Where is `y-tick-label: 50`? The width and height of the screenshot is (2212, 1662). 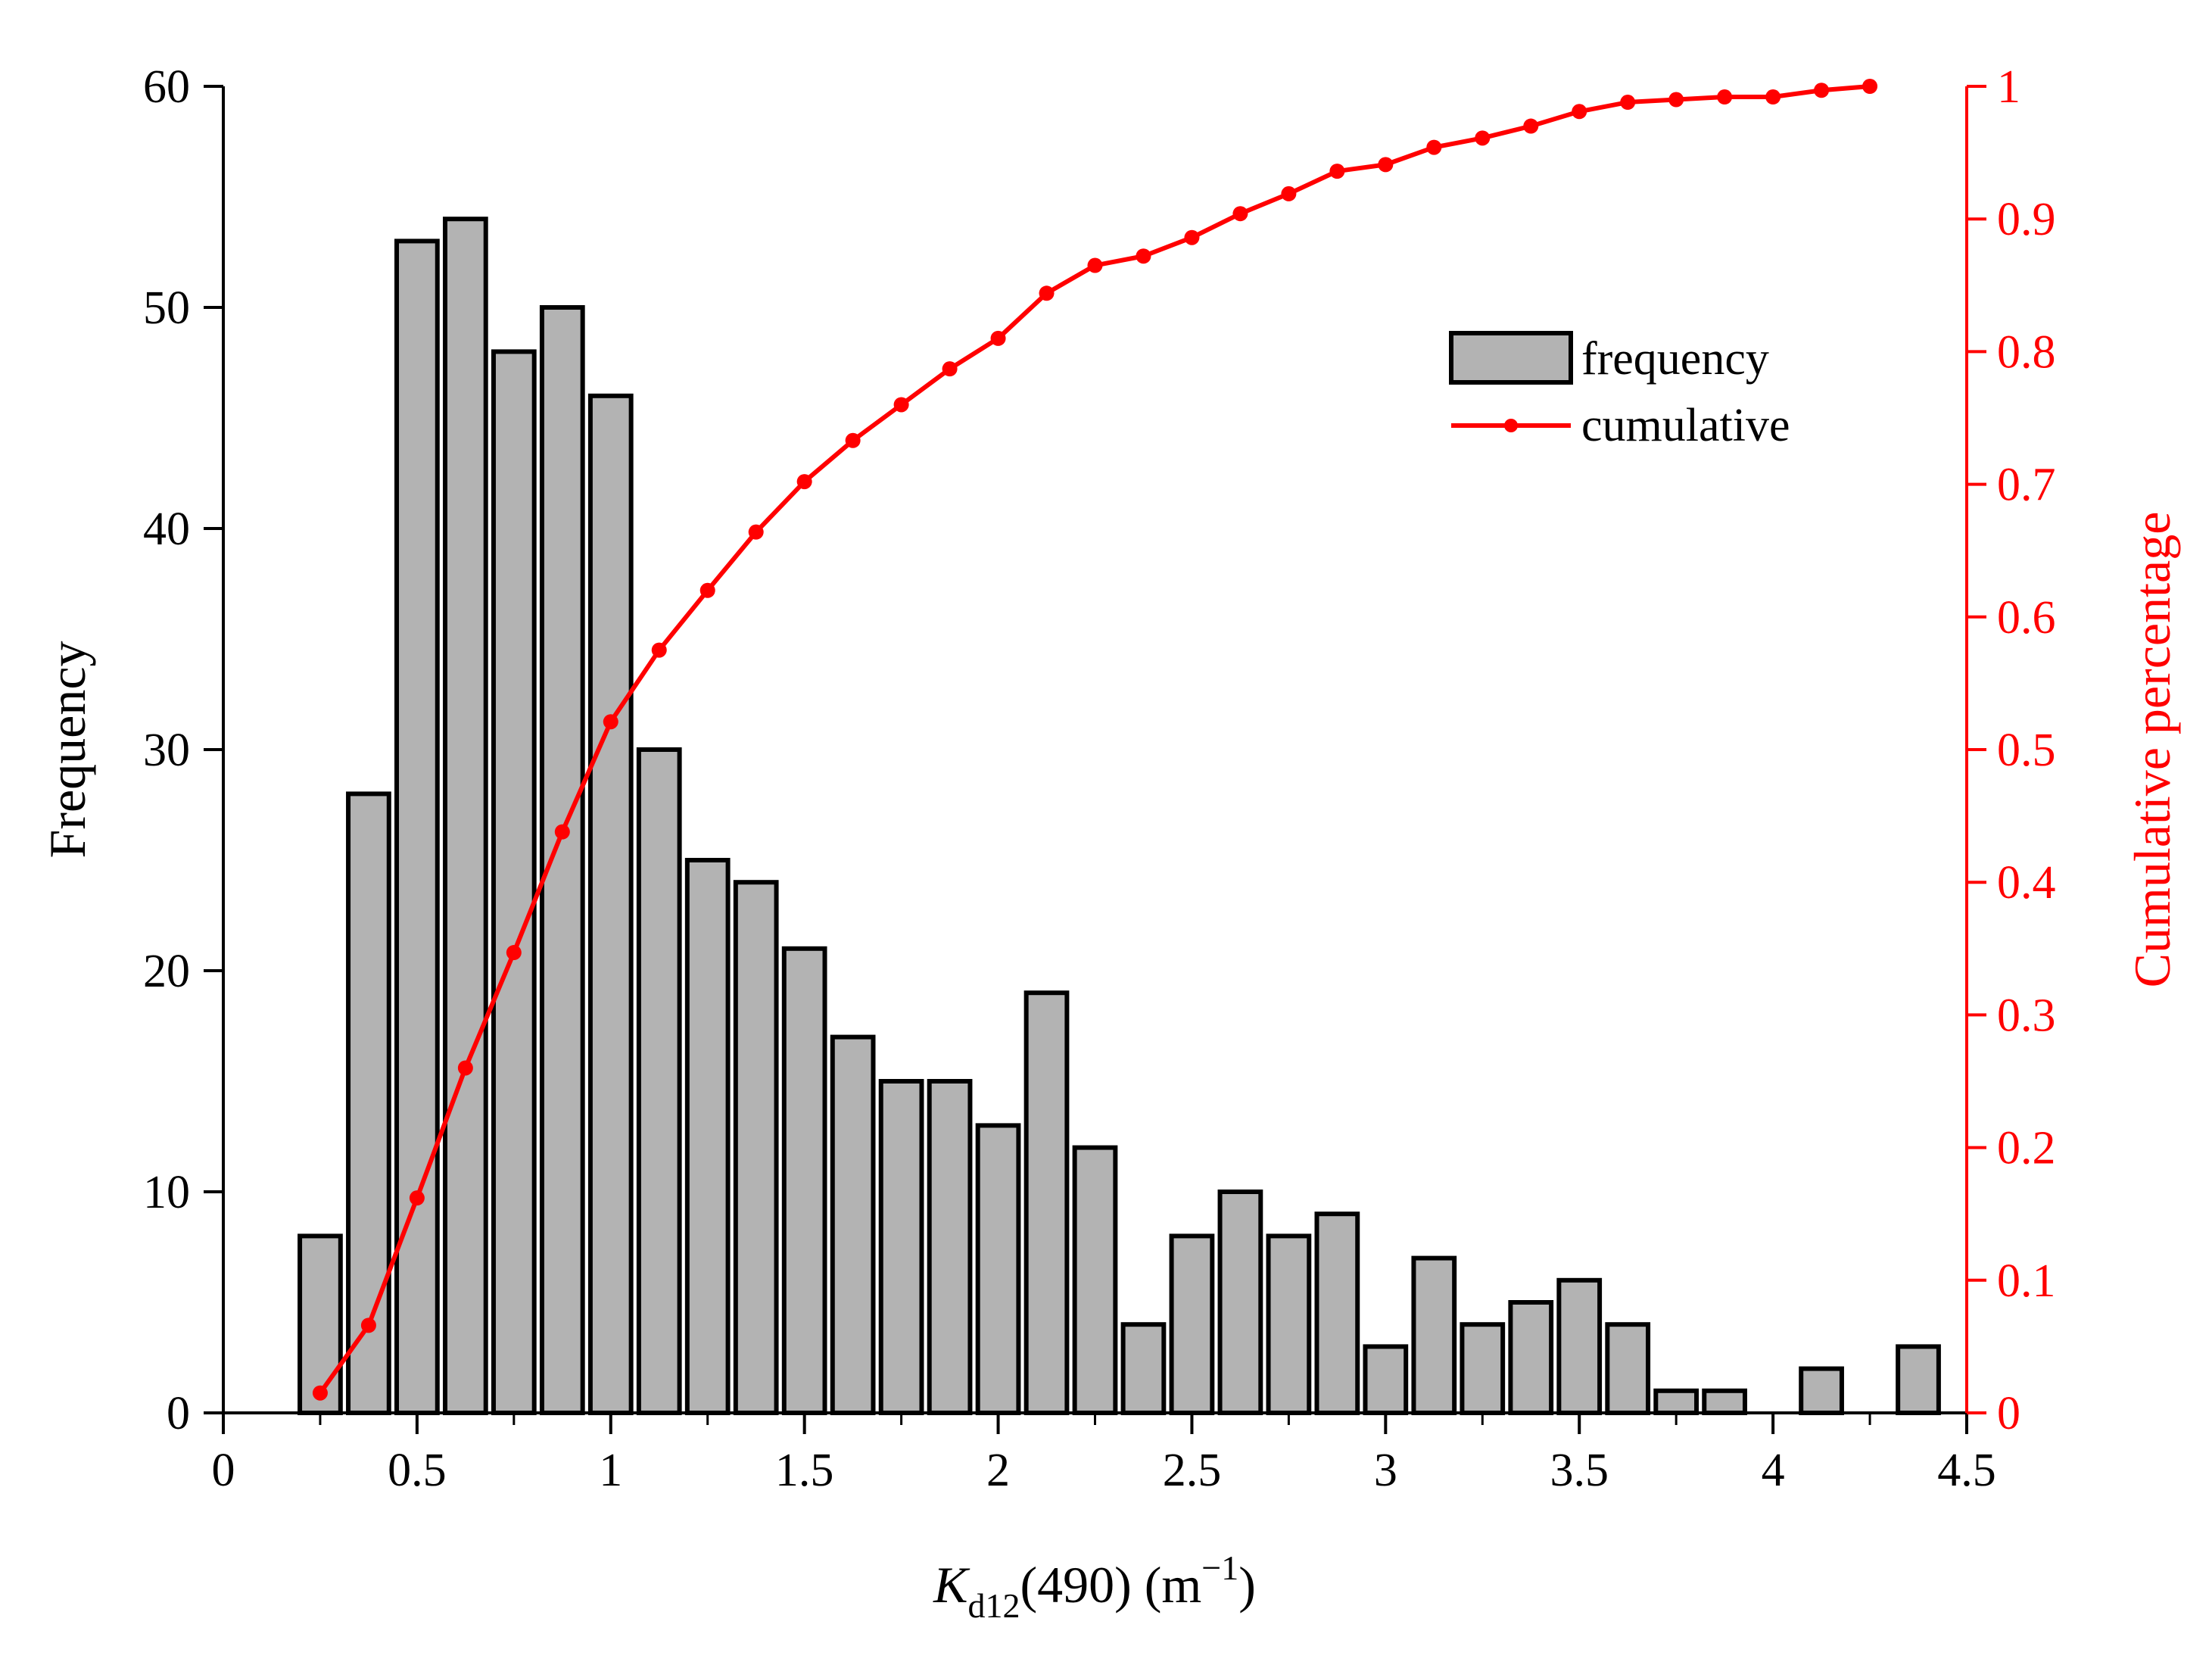
y-tick-label: 50 is located at coordinates (166, 308).